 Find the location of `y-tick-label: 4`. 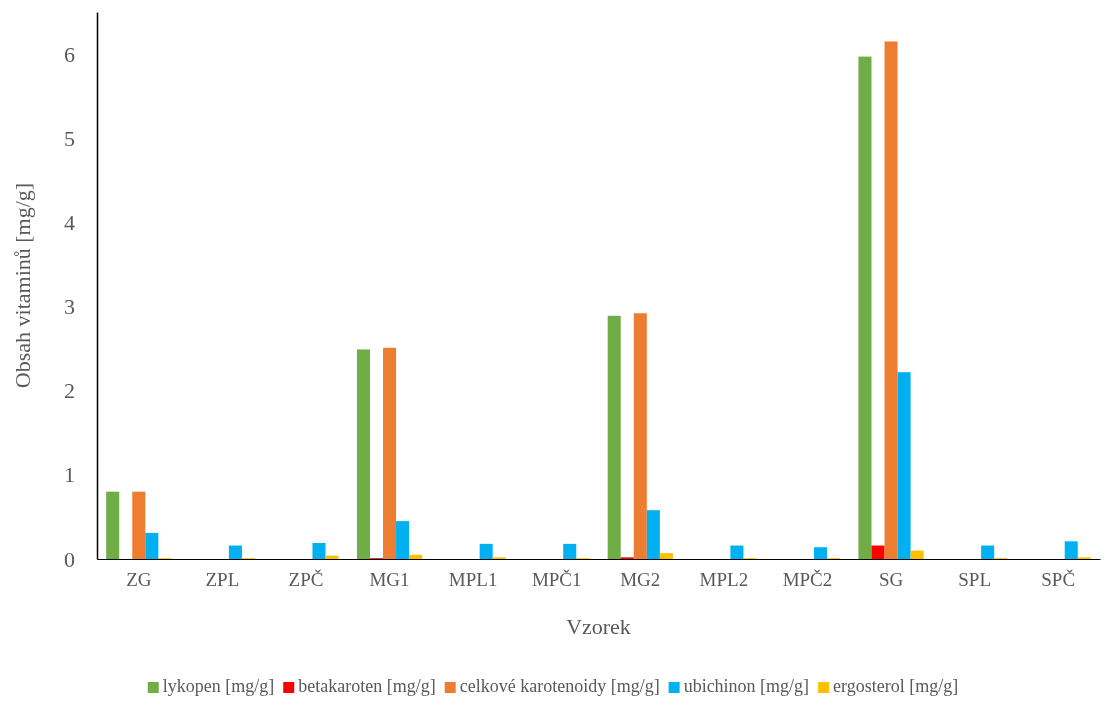

y-tick-label: 4 is located at coordinates (69, 222).